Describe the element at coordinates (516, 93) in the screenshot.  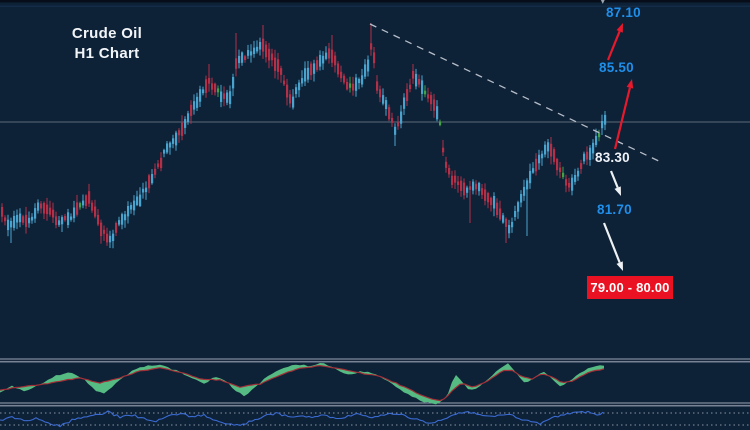
I see `descending-trendline` at that location.